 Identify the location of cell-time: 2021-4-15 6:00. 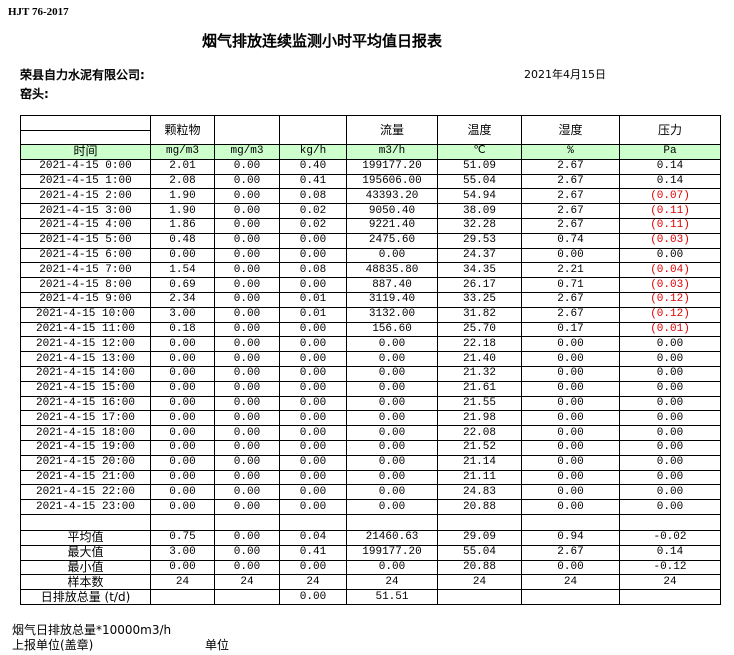
(85, 255).